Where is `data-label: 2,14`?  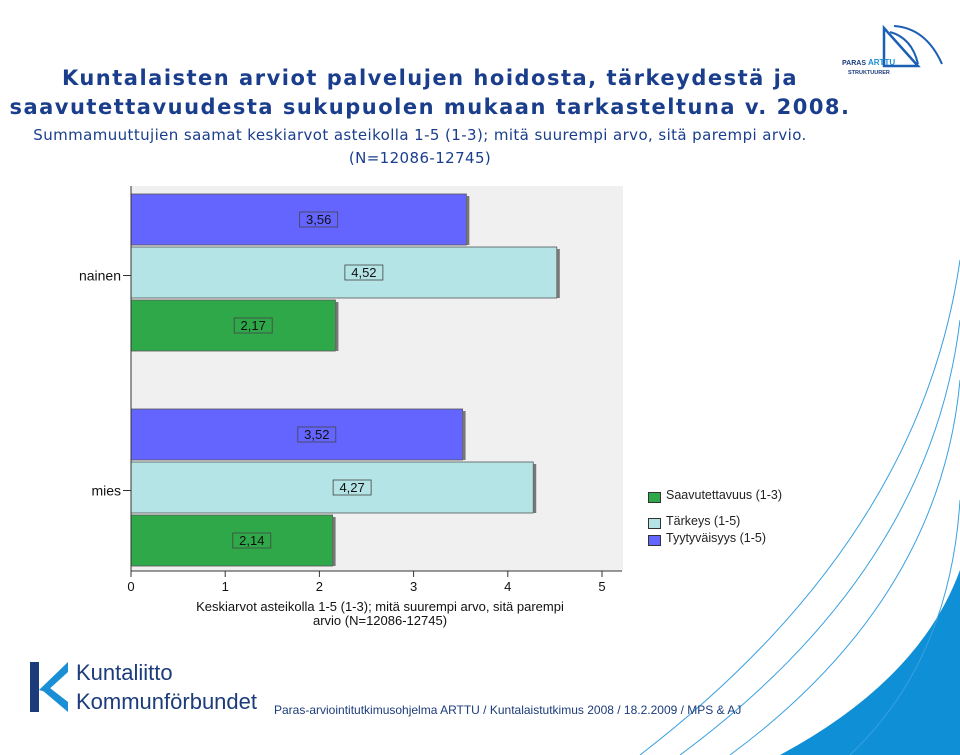
data-label: 2,14 is located at coordinates (251, 540).